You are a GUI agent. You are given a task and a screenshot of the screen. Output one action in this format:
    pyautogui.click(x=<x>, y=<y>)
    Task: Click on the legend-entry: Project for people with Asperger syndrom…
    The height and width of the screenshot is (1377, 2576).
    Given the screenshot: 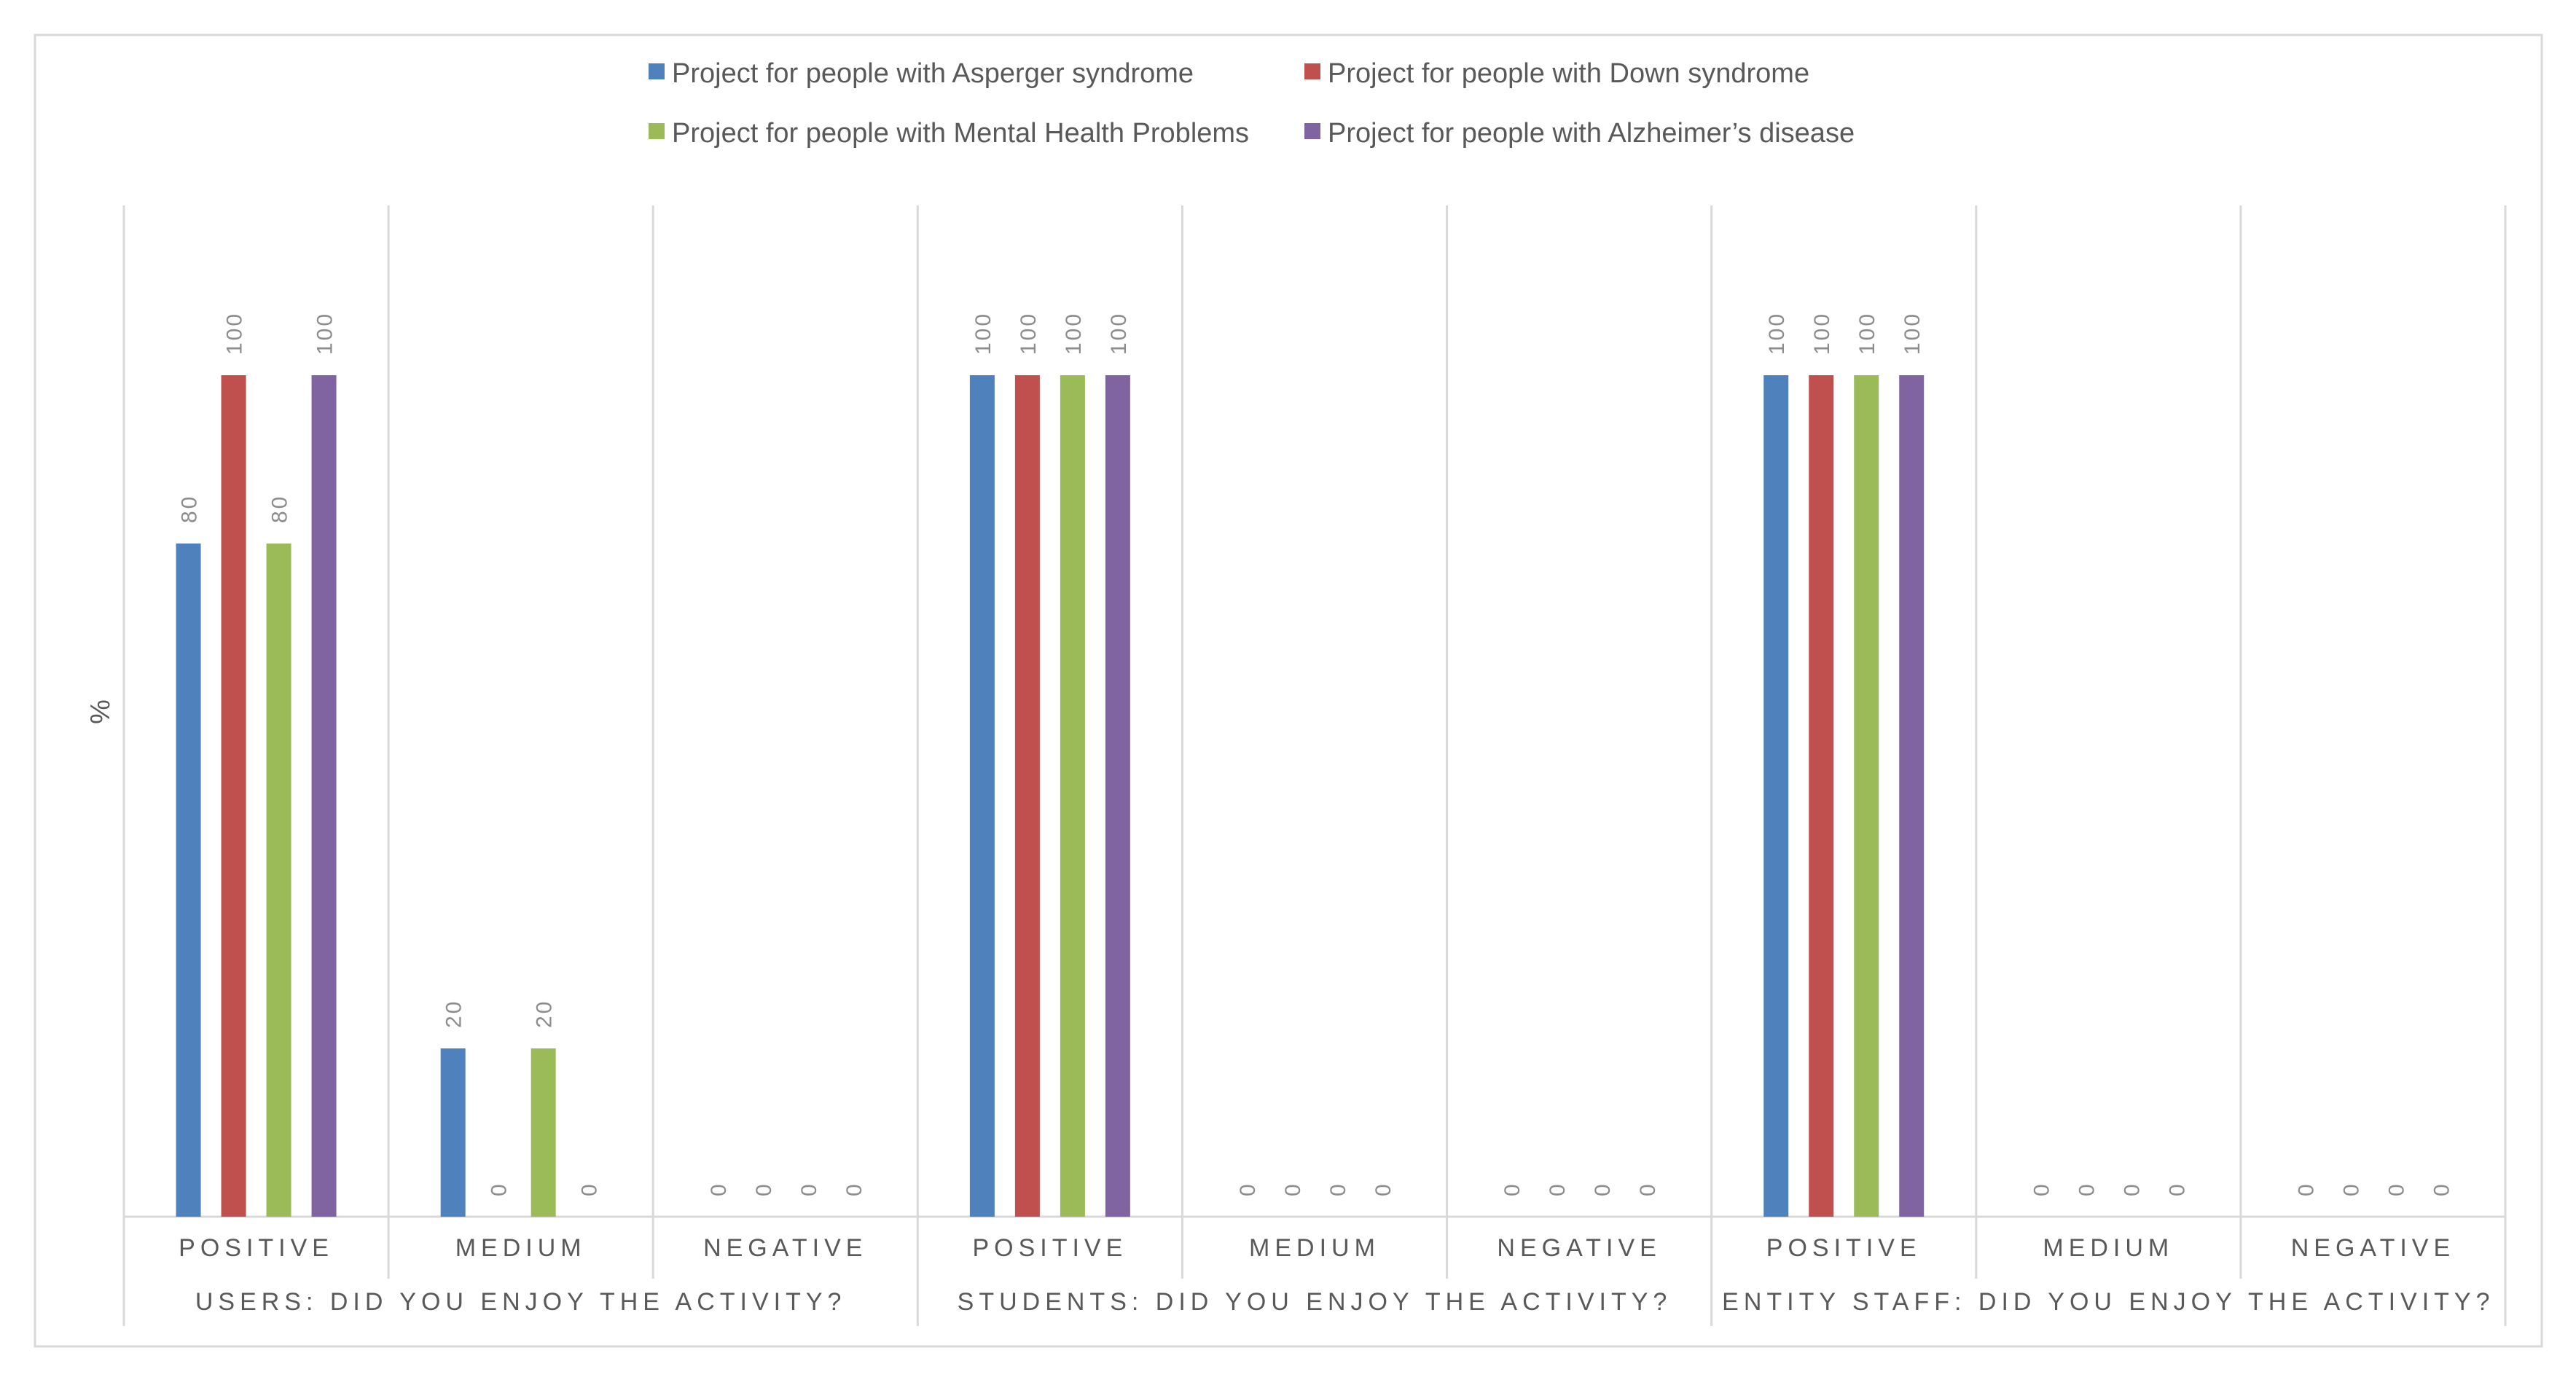 What is the action you would take?
    pyautogui.click(x=933, y=73)
    